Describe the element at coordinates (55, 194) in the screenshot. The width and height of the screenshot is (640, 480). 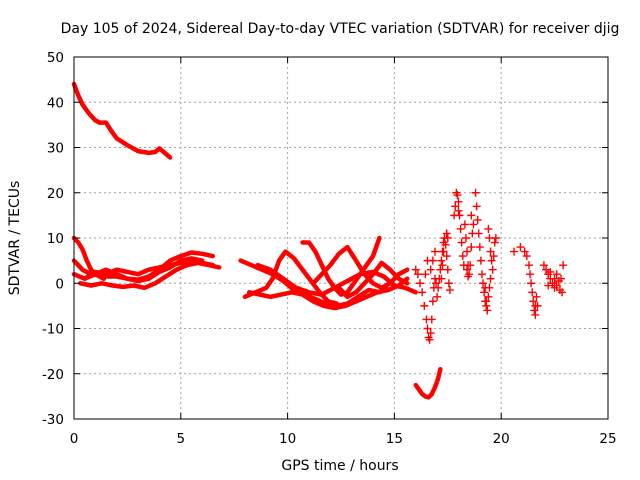
I see `y-tick-label: 20` at that location.